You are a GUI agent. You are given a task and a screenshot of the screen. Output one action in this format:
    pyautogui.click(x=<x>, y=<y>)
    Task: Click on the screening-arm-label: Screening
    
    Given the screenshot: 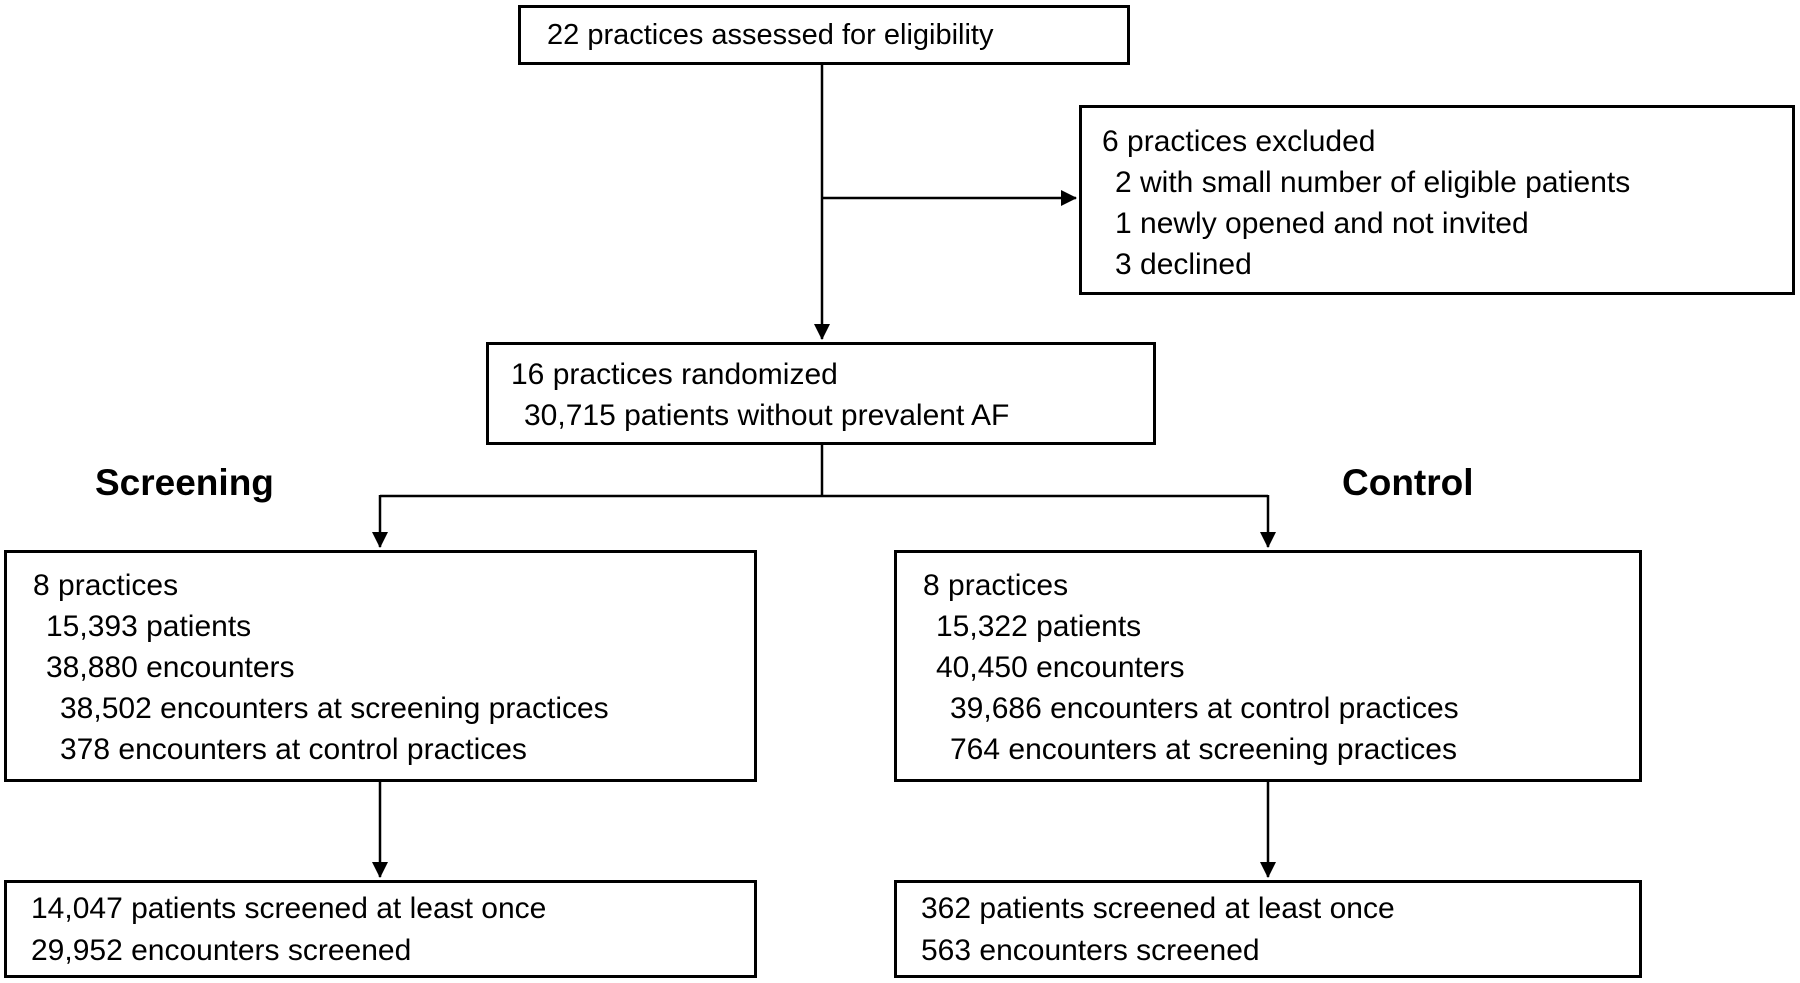 What is the action you would take?
    pyautogui.click(x=184, y=482)
    